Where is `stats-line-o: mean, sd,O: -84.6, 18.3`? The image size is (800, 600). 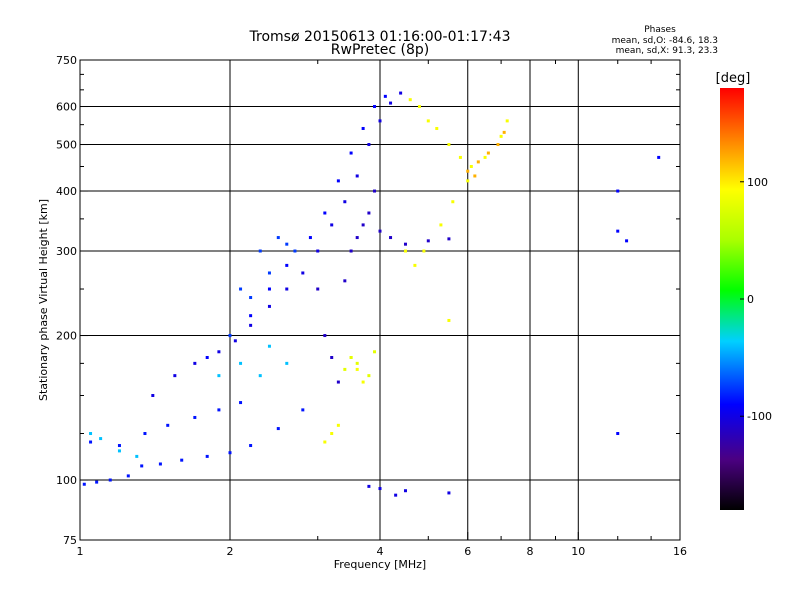
stats-line-o: mean, sd,O: -84.6, 18.3 is located at coordinates (665, 41).